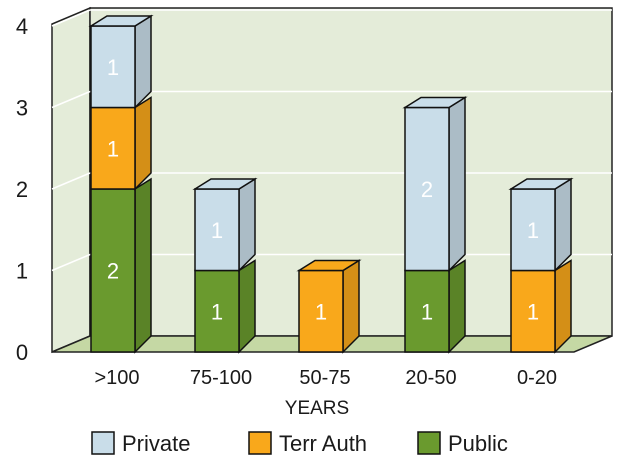  I want to click on x-tick-label: 75-100, so click(221, 378).